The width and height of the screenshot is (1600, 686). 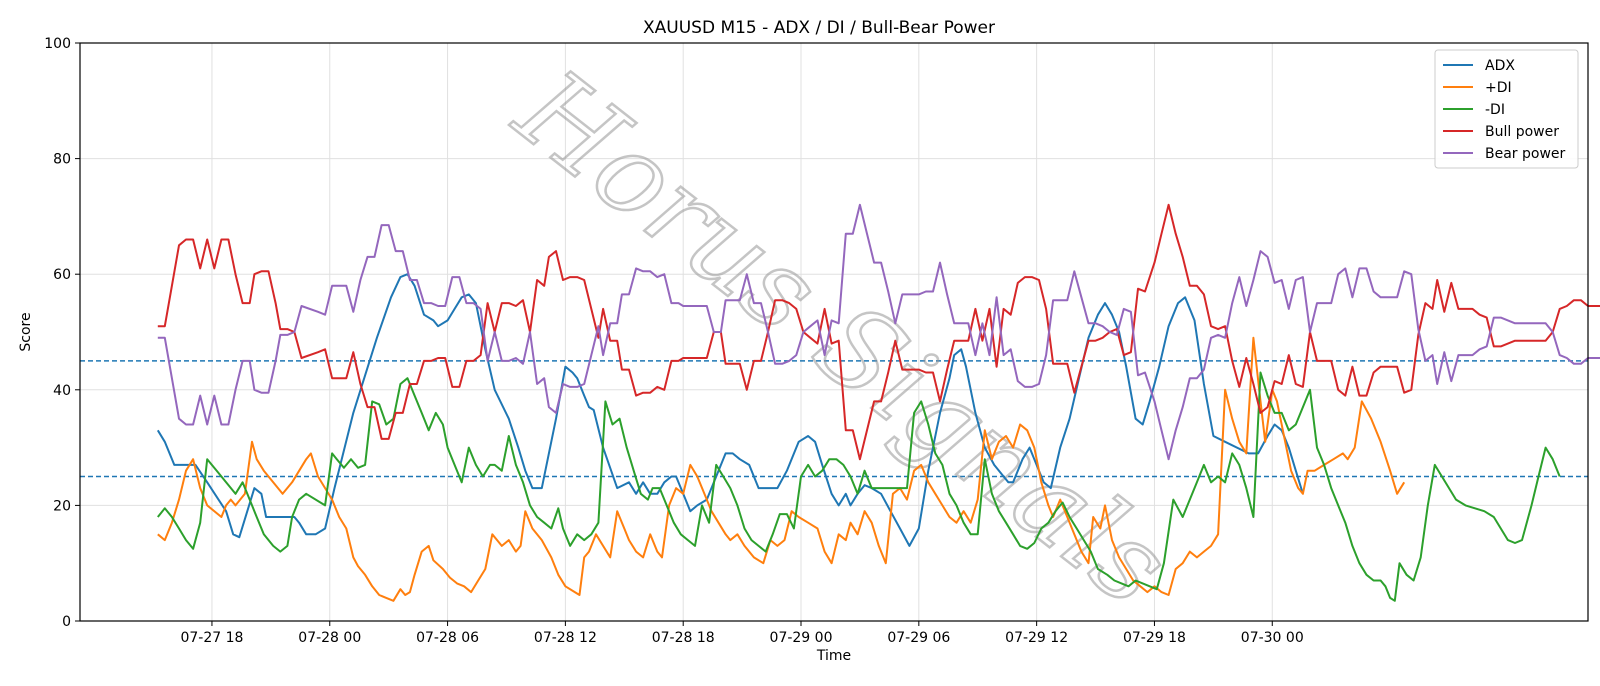 I want to click on legend-label: -DI, so click(x=1495, y=110).